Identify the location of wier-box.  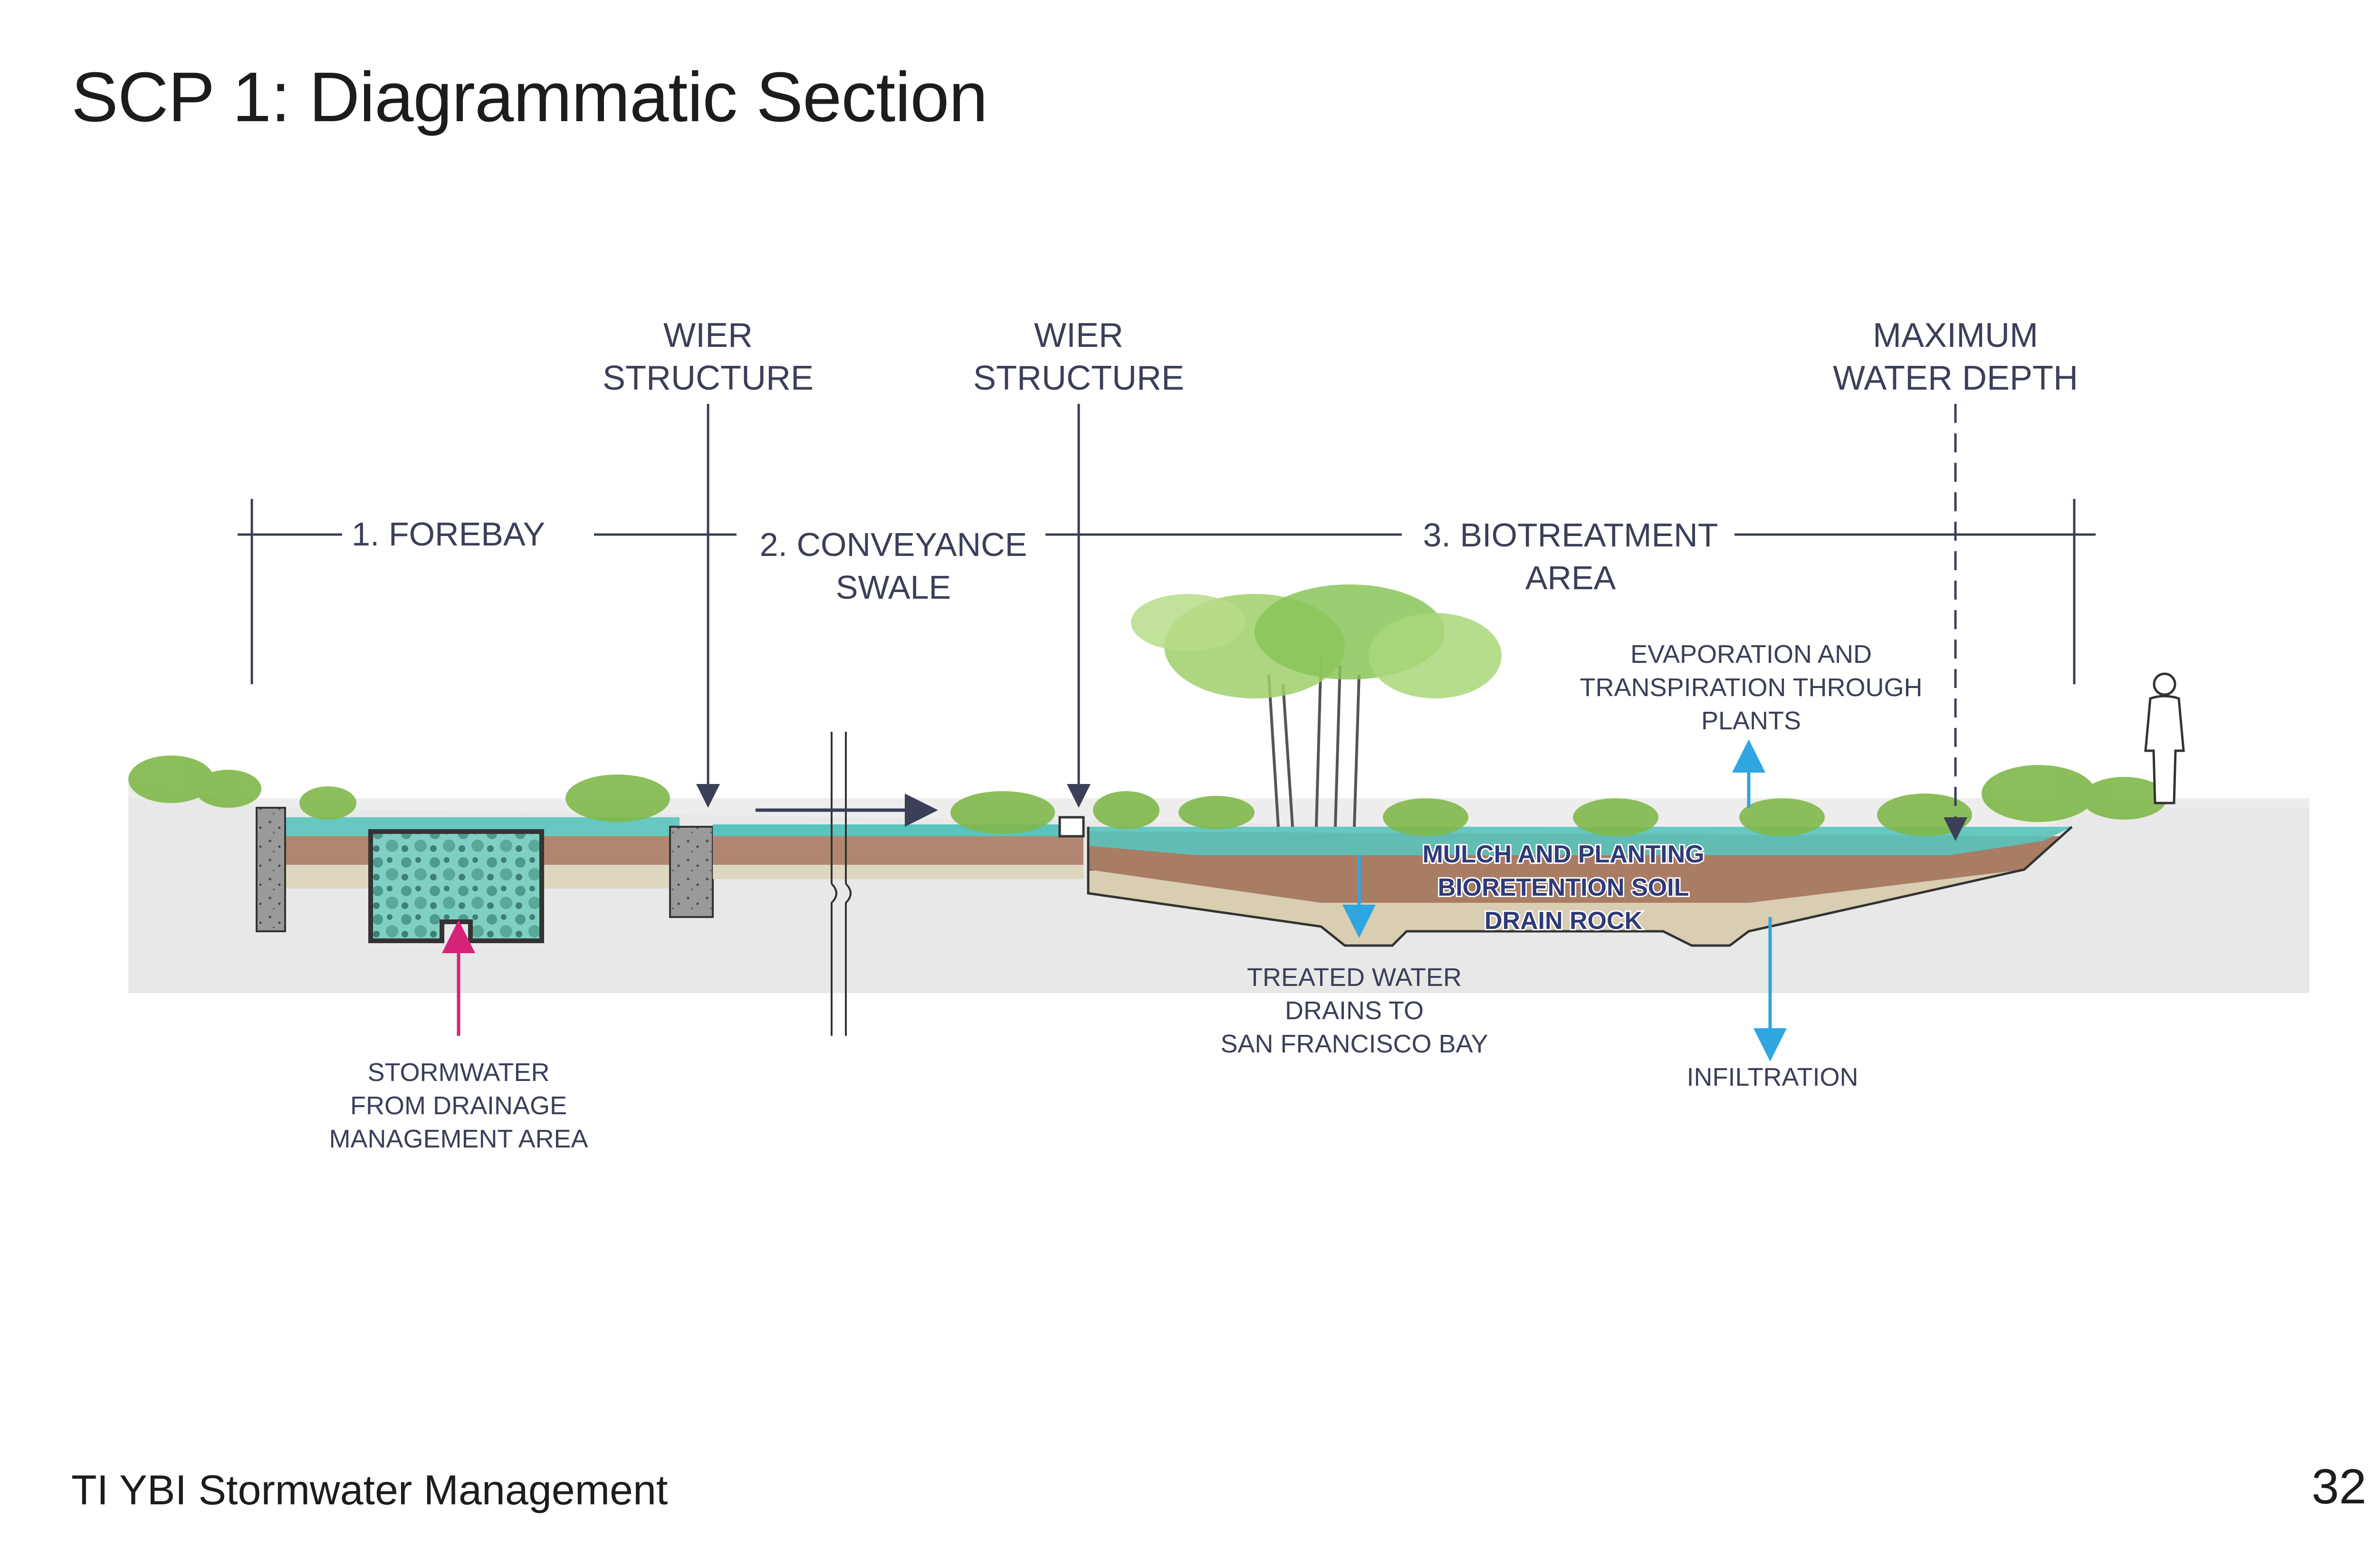
(1071, 827).